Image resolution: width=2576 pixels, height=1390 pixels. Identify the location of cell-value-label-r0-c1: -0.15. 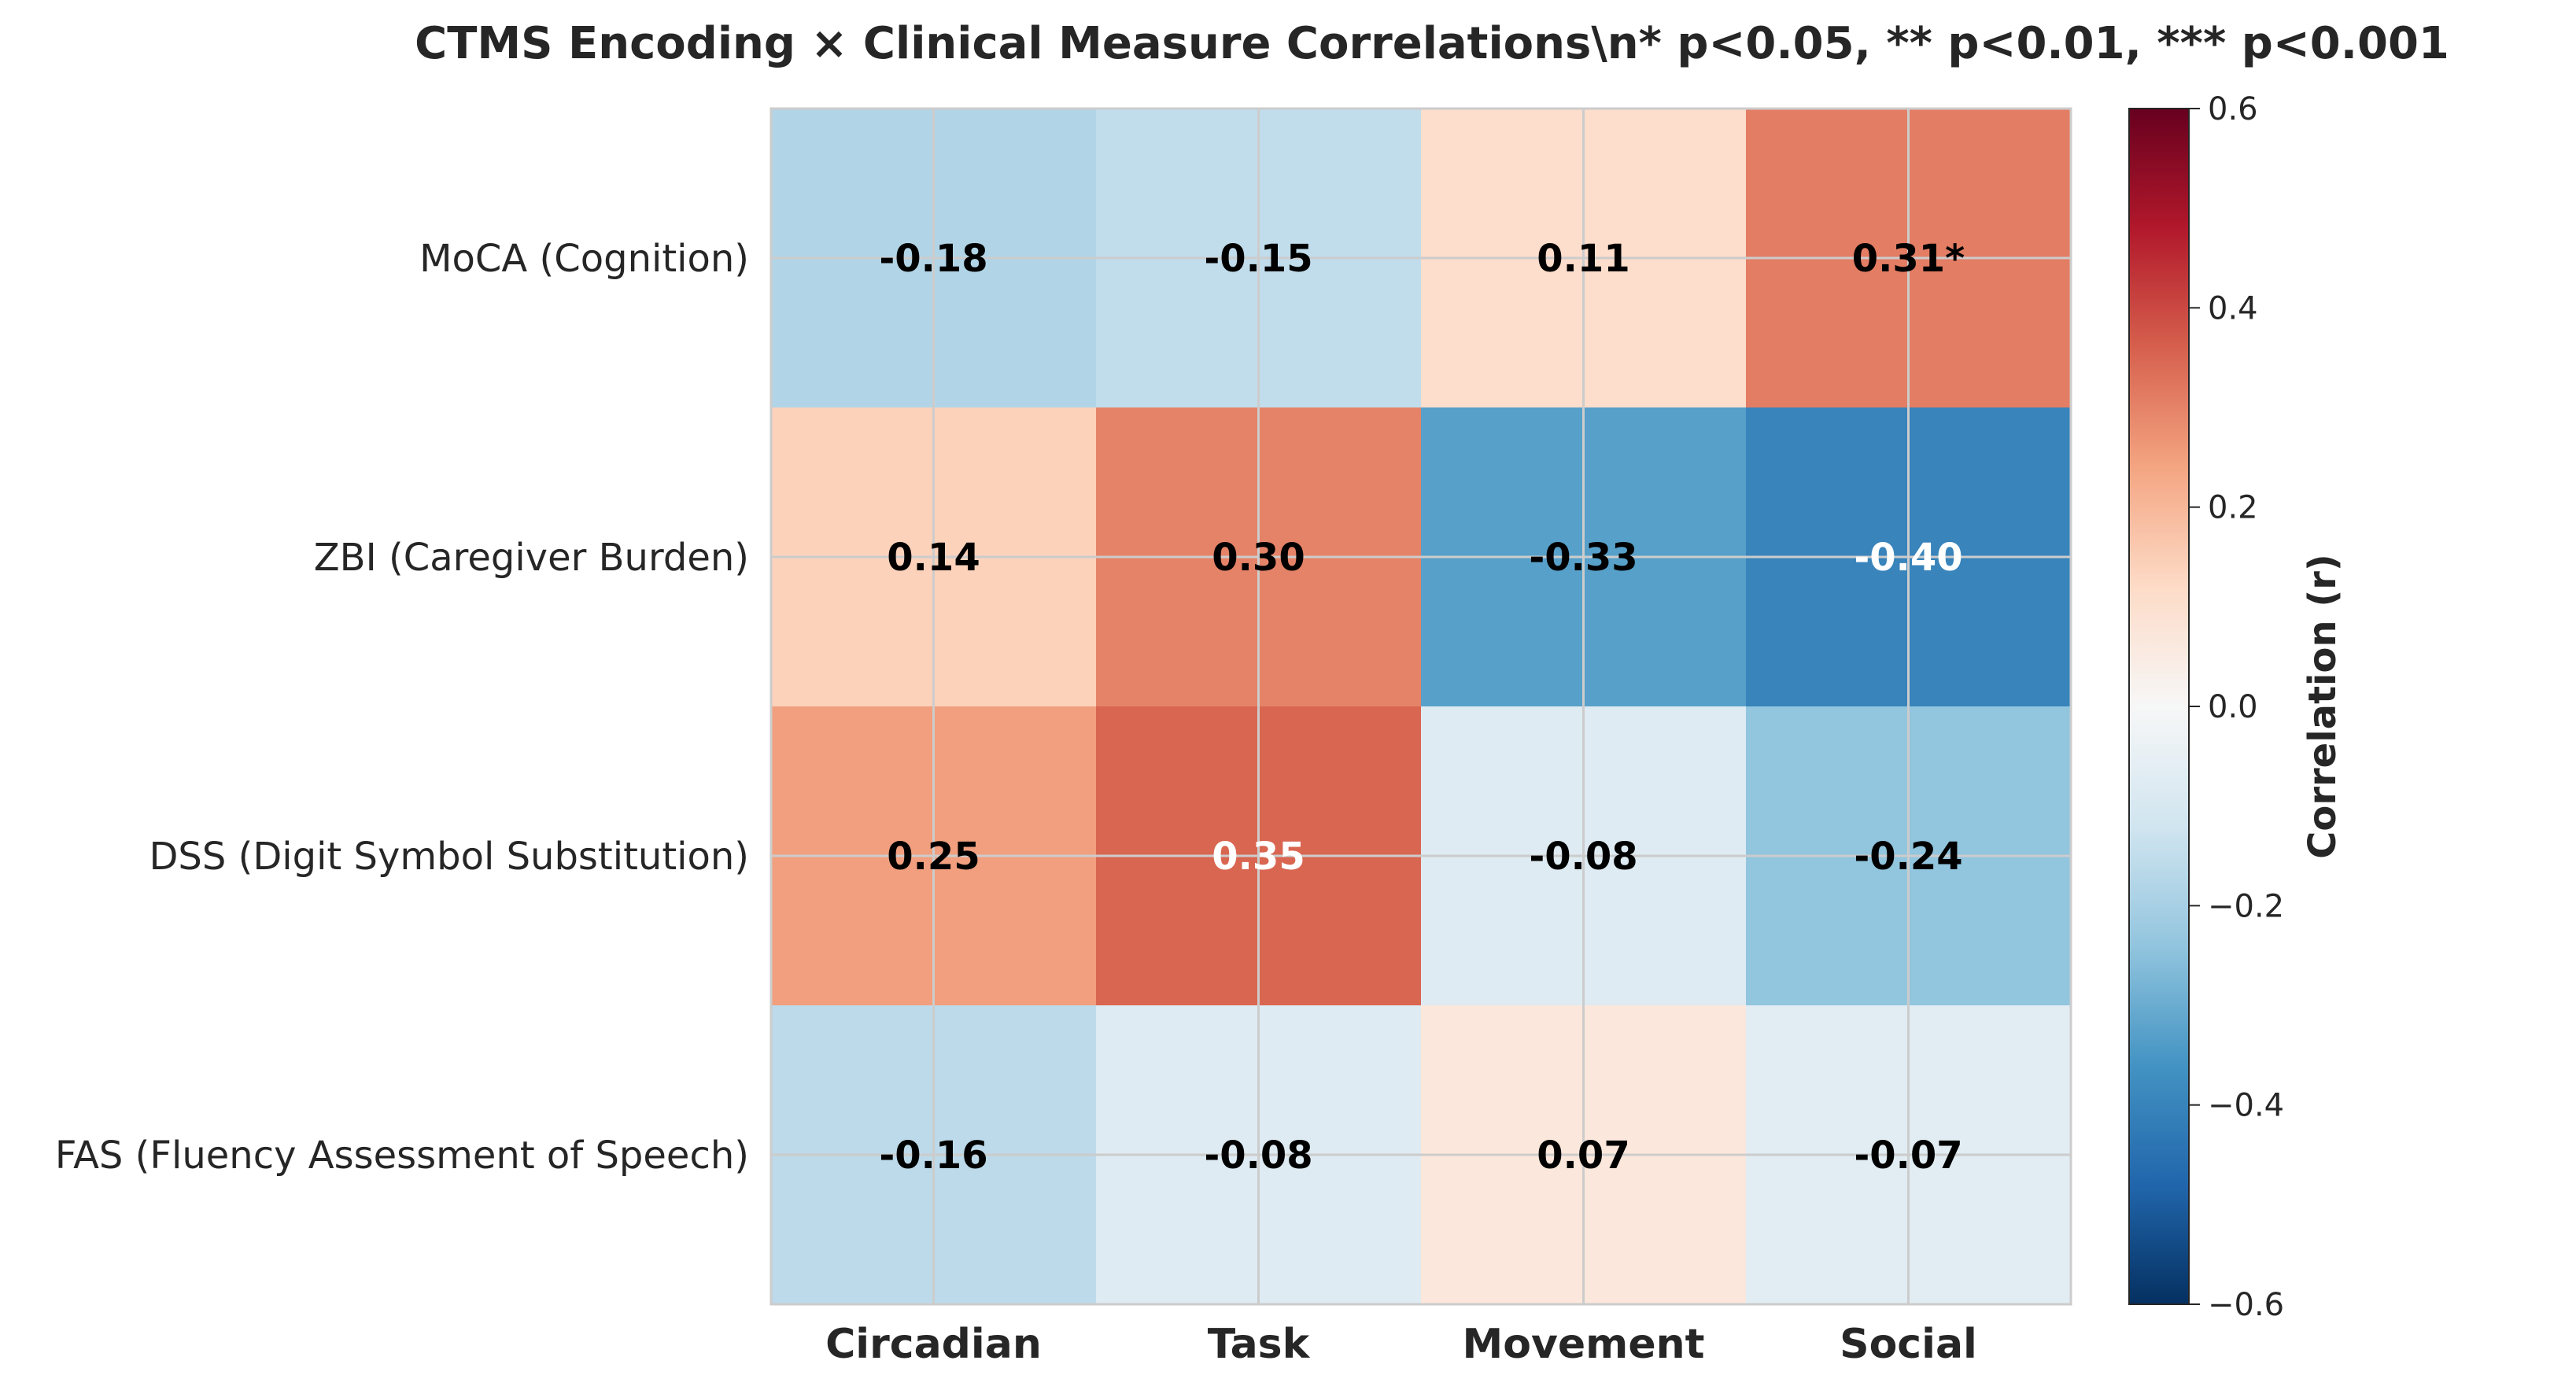
(1258, 259).